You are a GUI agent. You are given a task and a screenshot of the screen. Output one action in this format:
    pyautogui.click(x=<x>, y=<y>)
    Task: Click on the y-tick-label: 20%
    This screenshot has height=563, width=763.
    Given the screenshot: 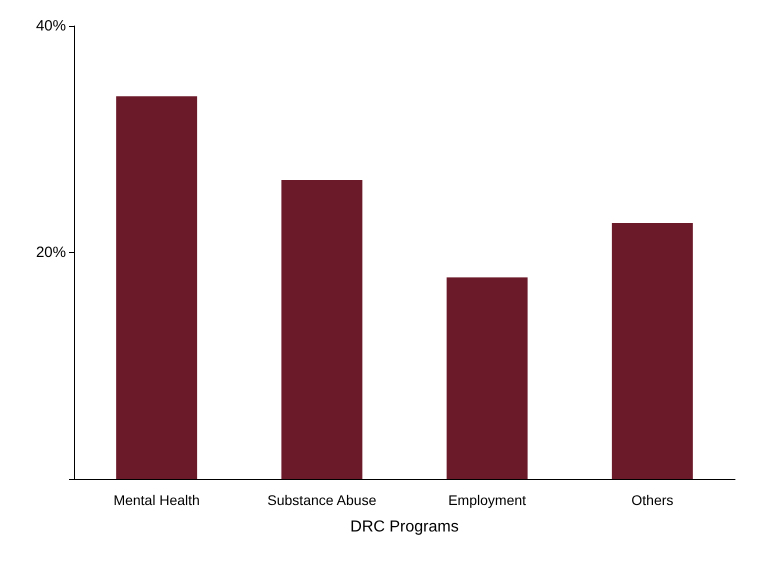 What is the action you would take?
    pyautogui.click(x=51, y=252)
    